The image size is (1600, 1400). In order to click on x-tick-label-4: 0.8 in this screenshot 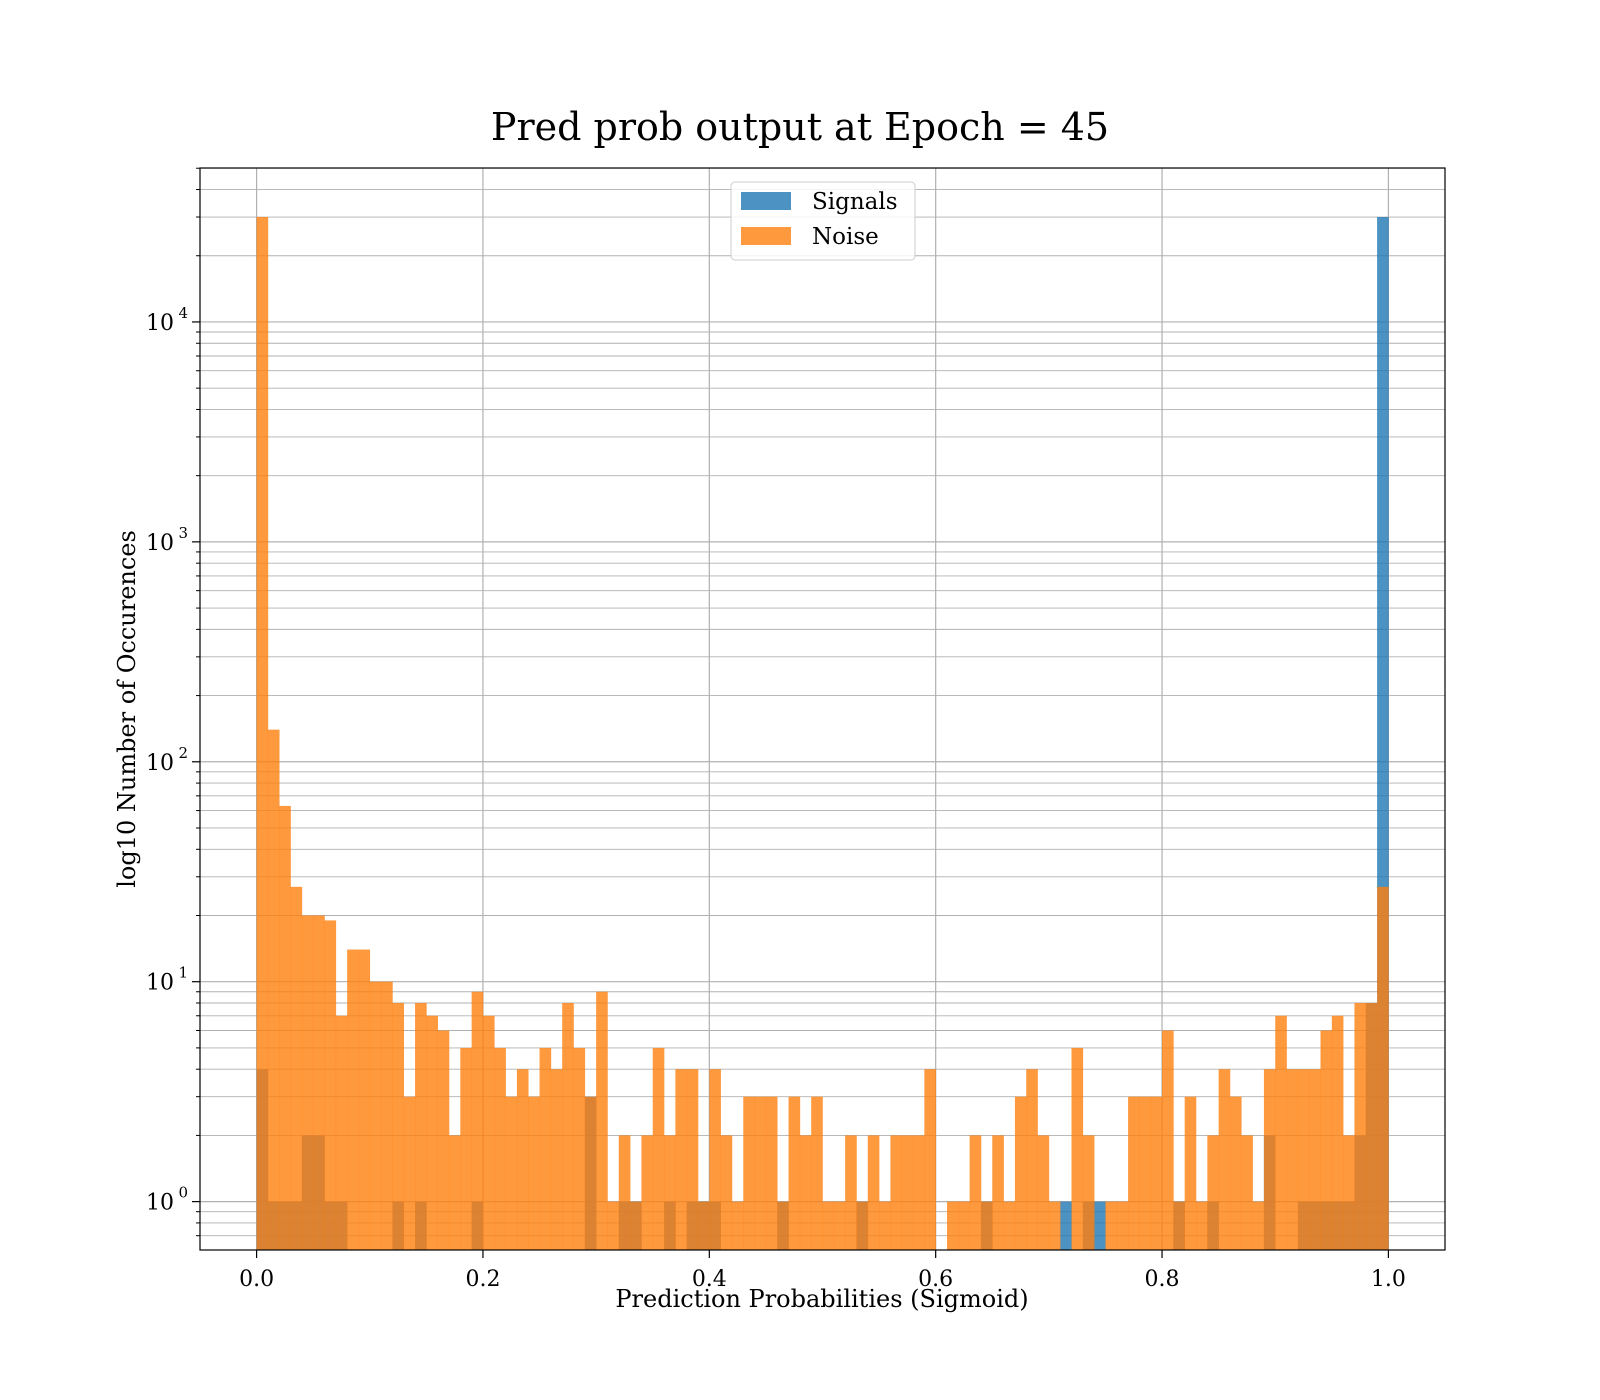, I will do `click(1162, 1279)`.